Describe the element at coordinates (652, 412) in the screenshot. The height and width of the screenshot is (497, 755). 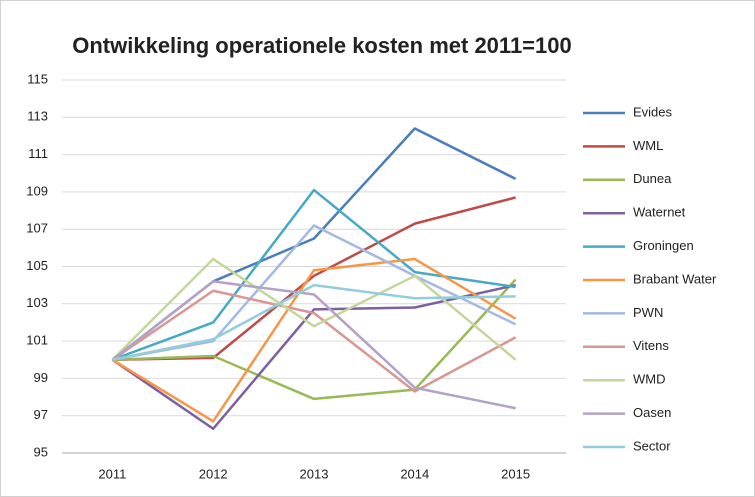
I see `legend-label: Oasen` at that location.